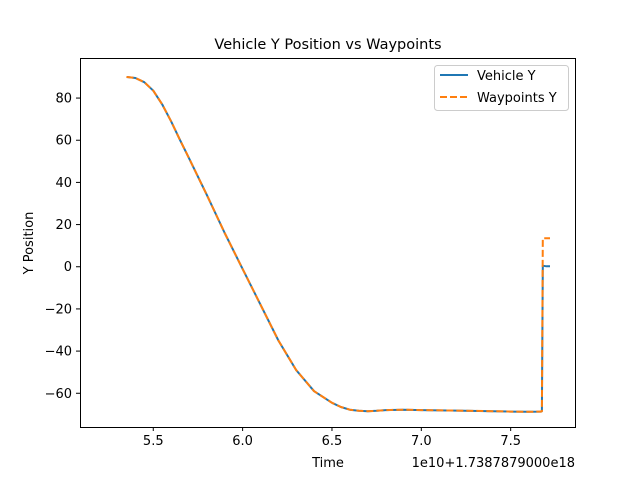 The height and width of the screenshot is (484, 640). I want to click on y-axis-label: Y Position, so click(29, 244).